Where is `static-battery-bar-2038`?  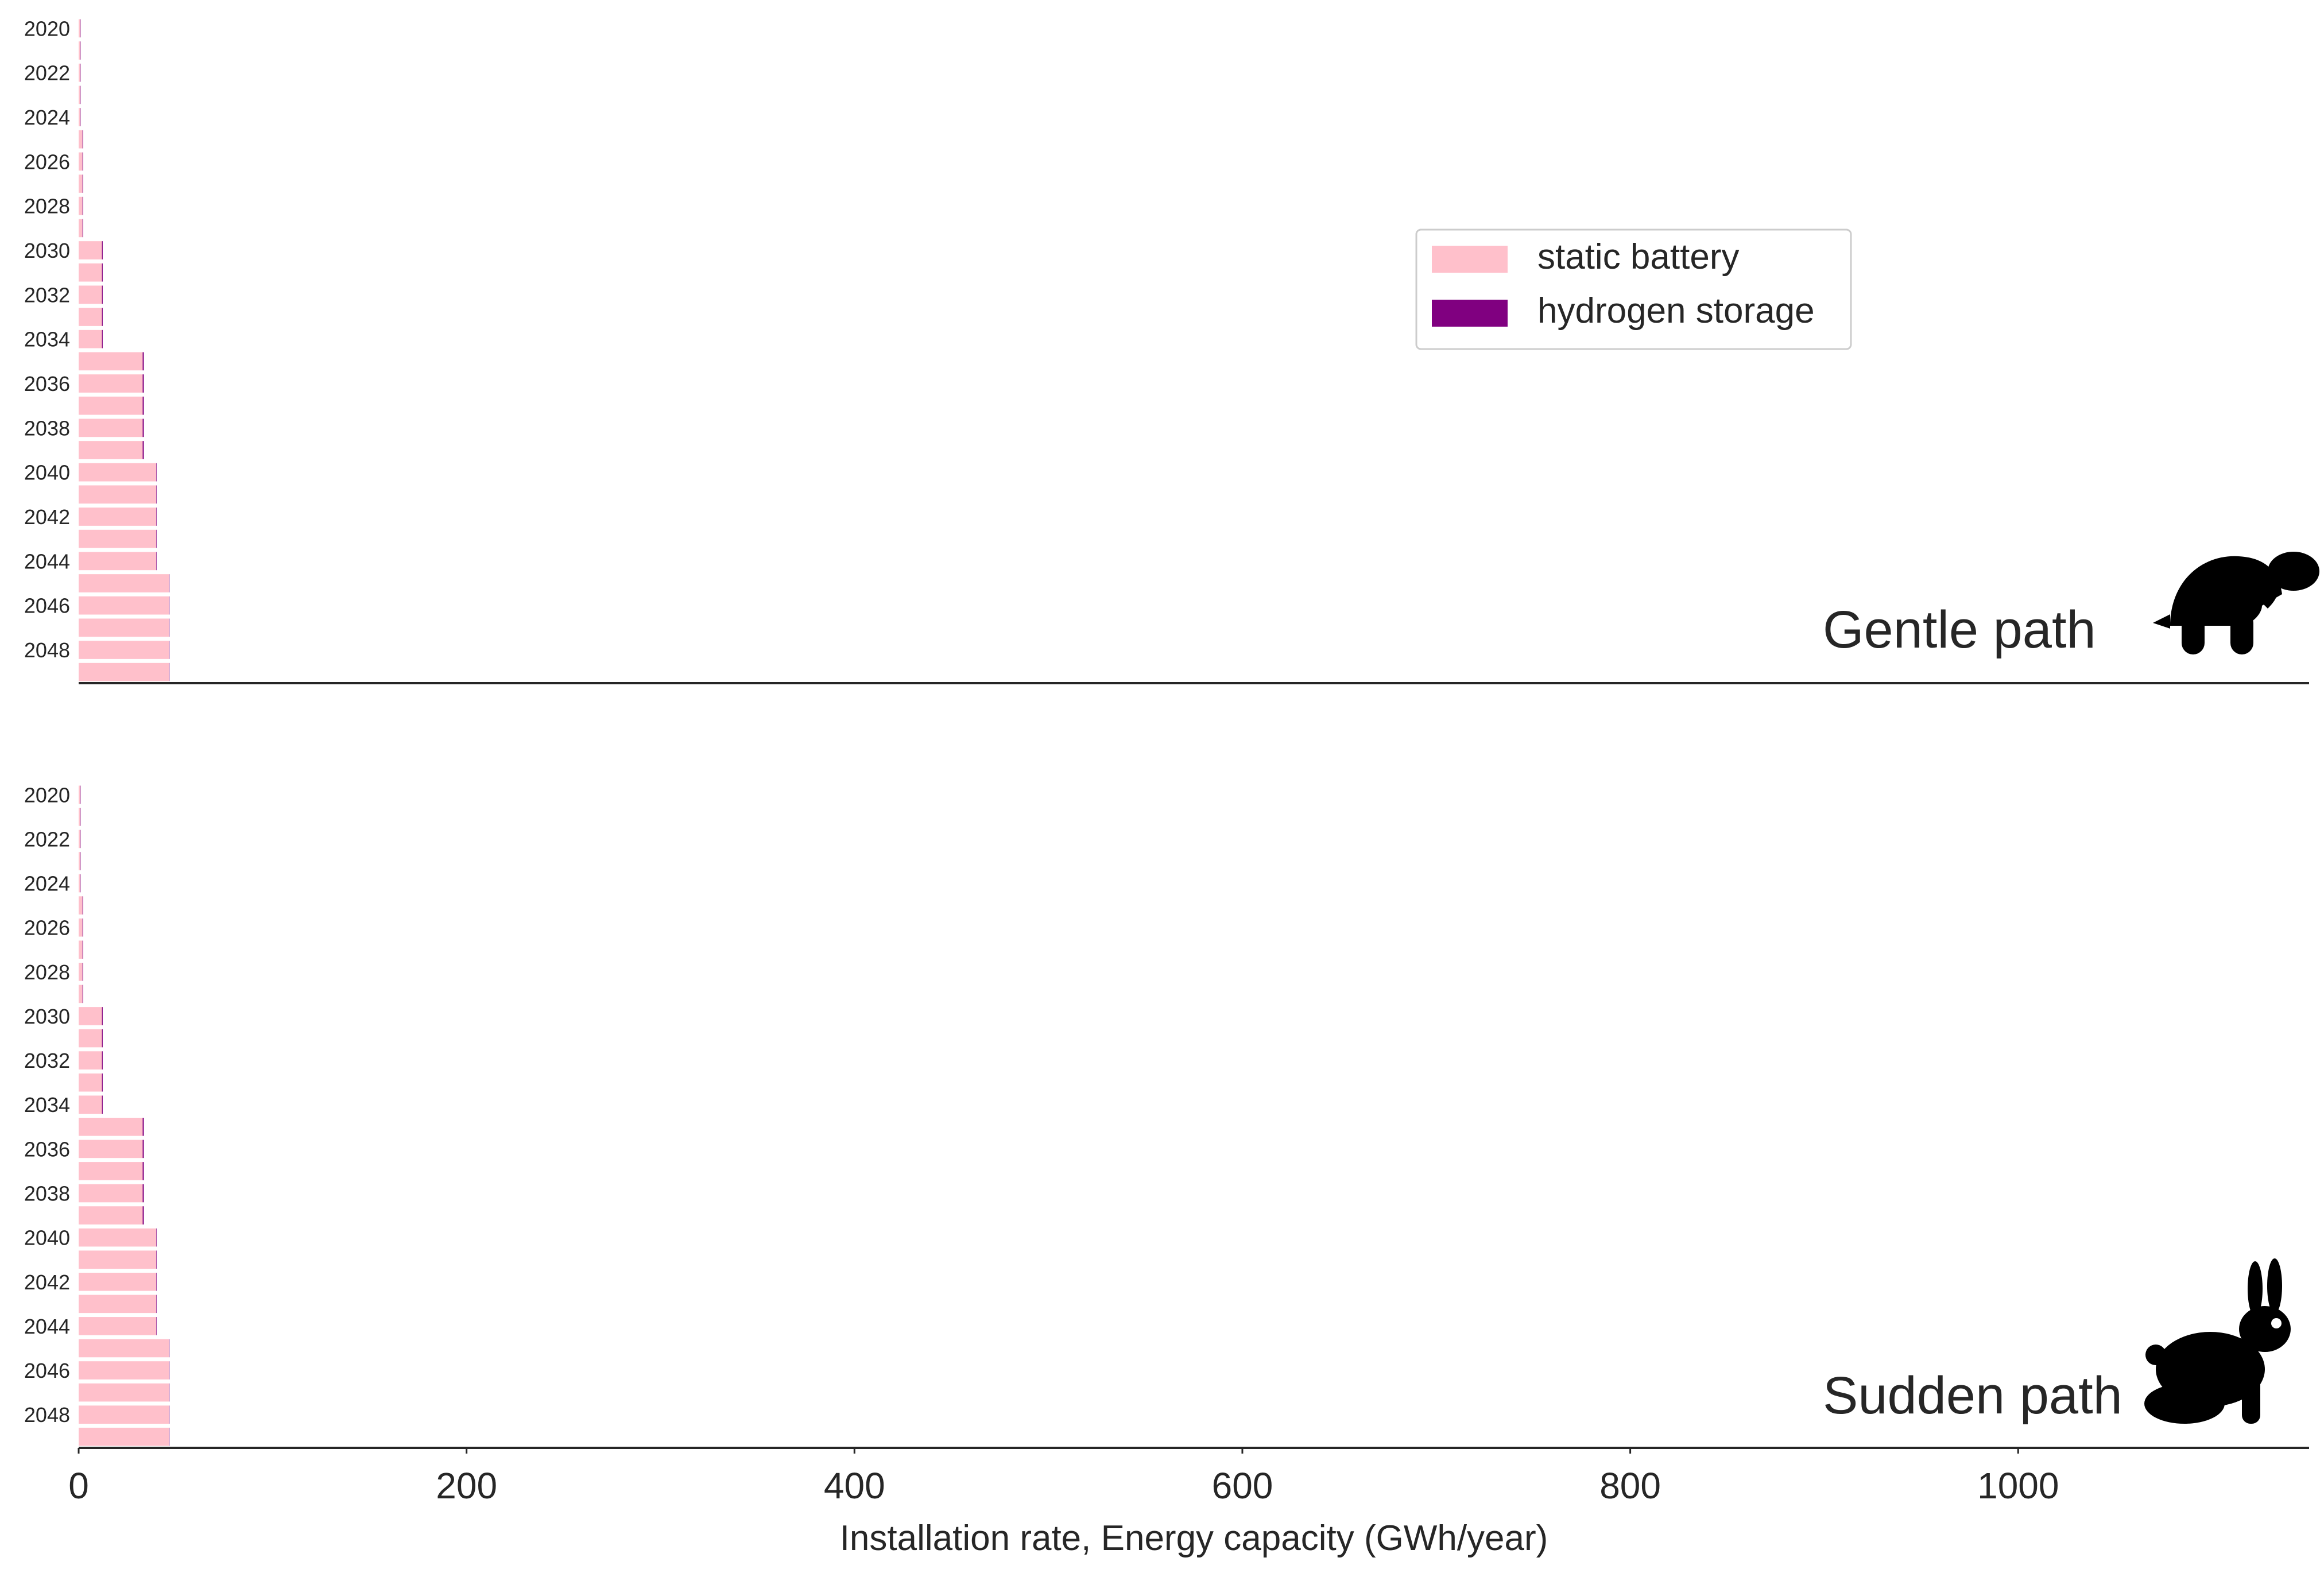 static-battery-bar-2038 is located at coordinates (111, 1193).